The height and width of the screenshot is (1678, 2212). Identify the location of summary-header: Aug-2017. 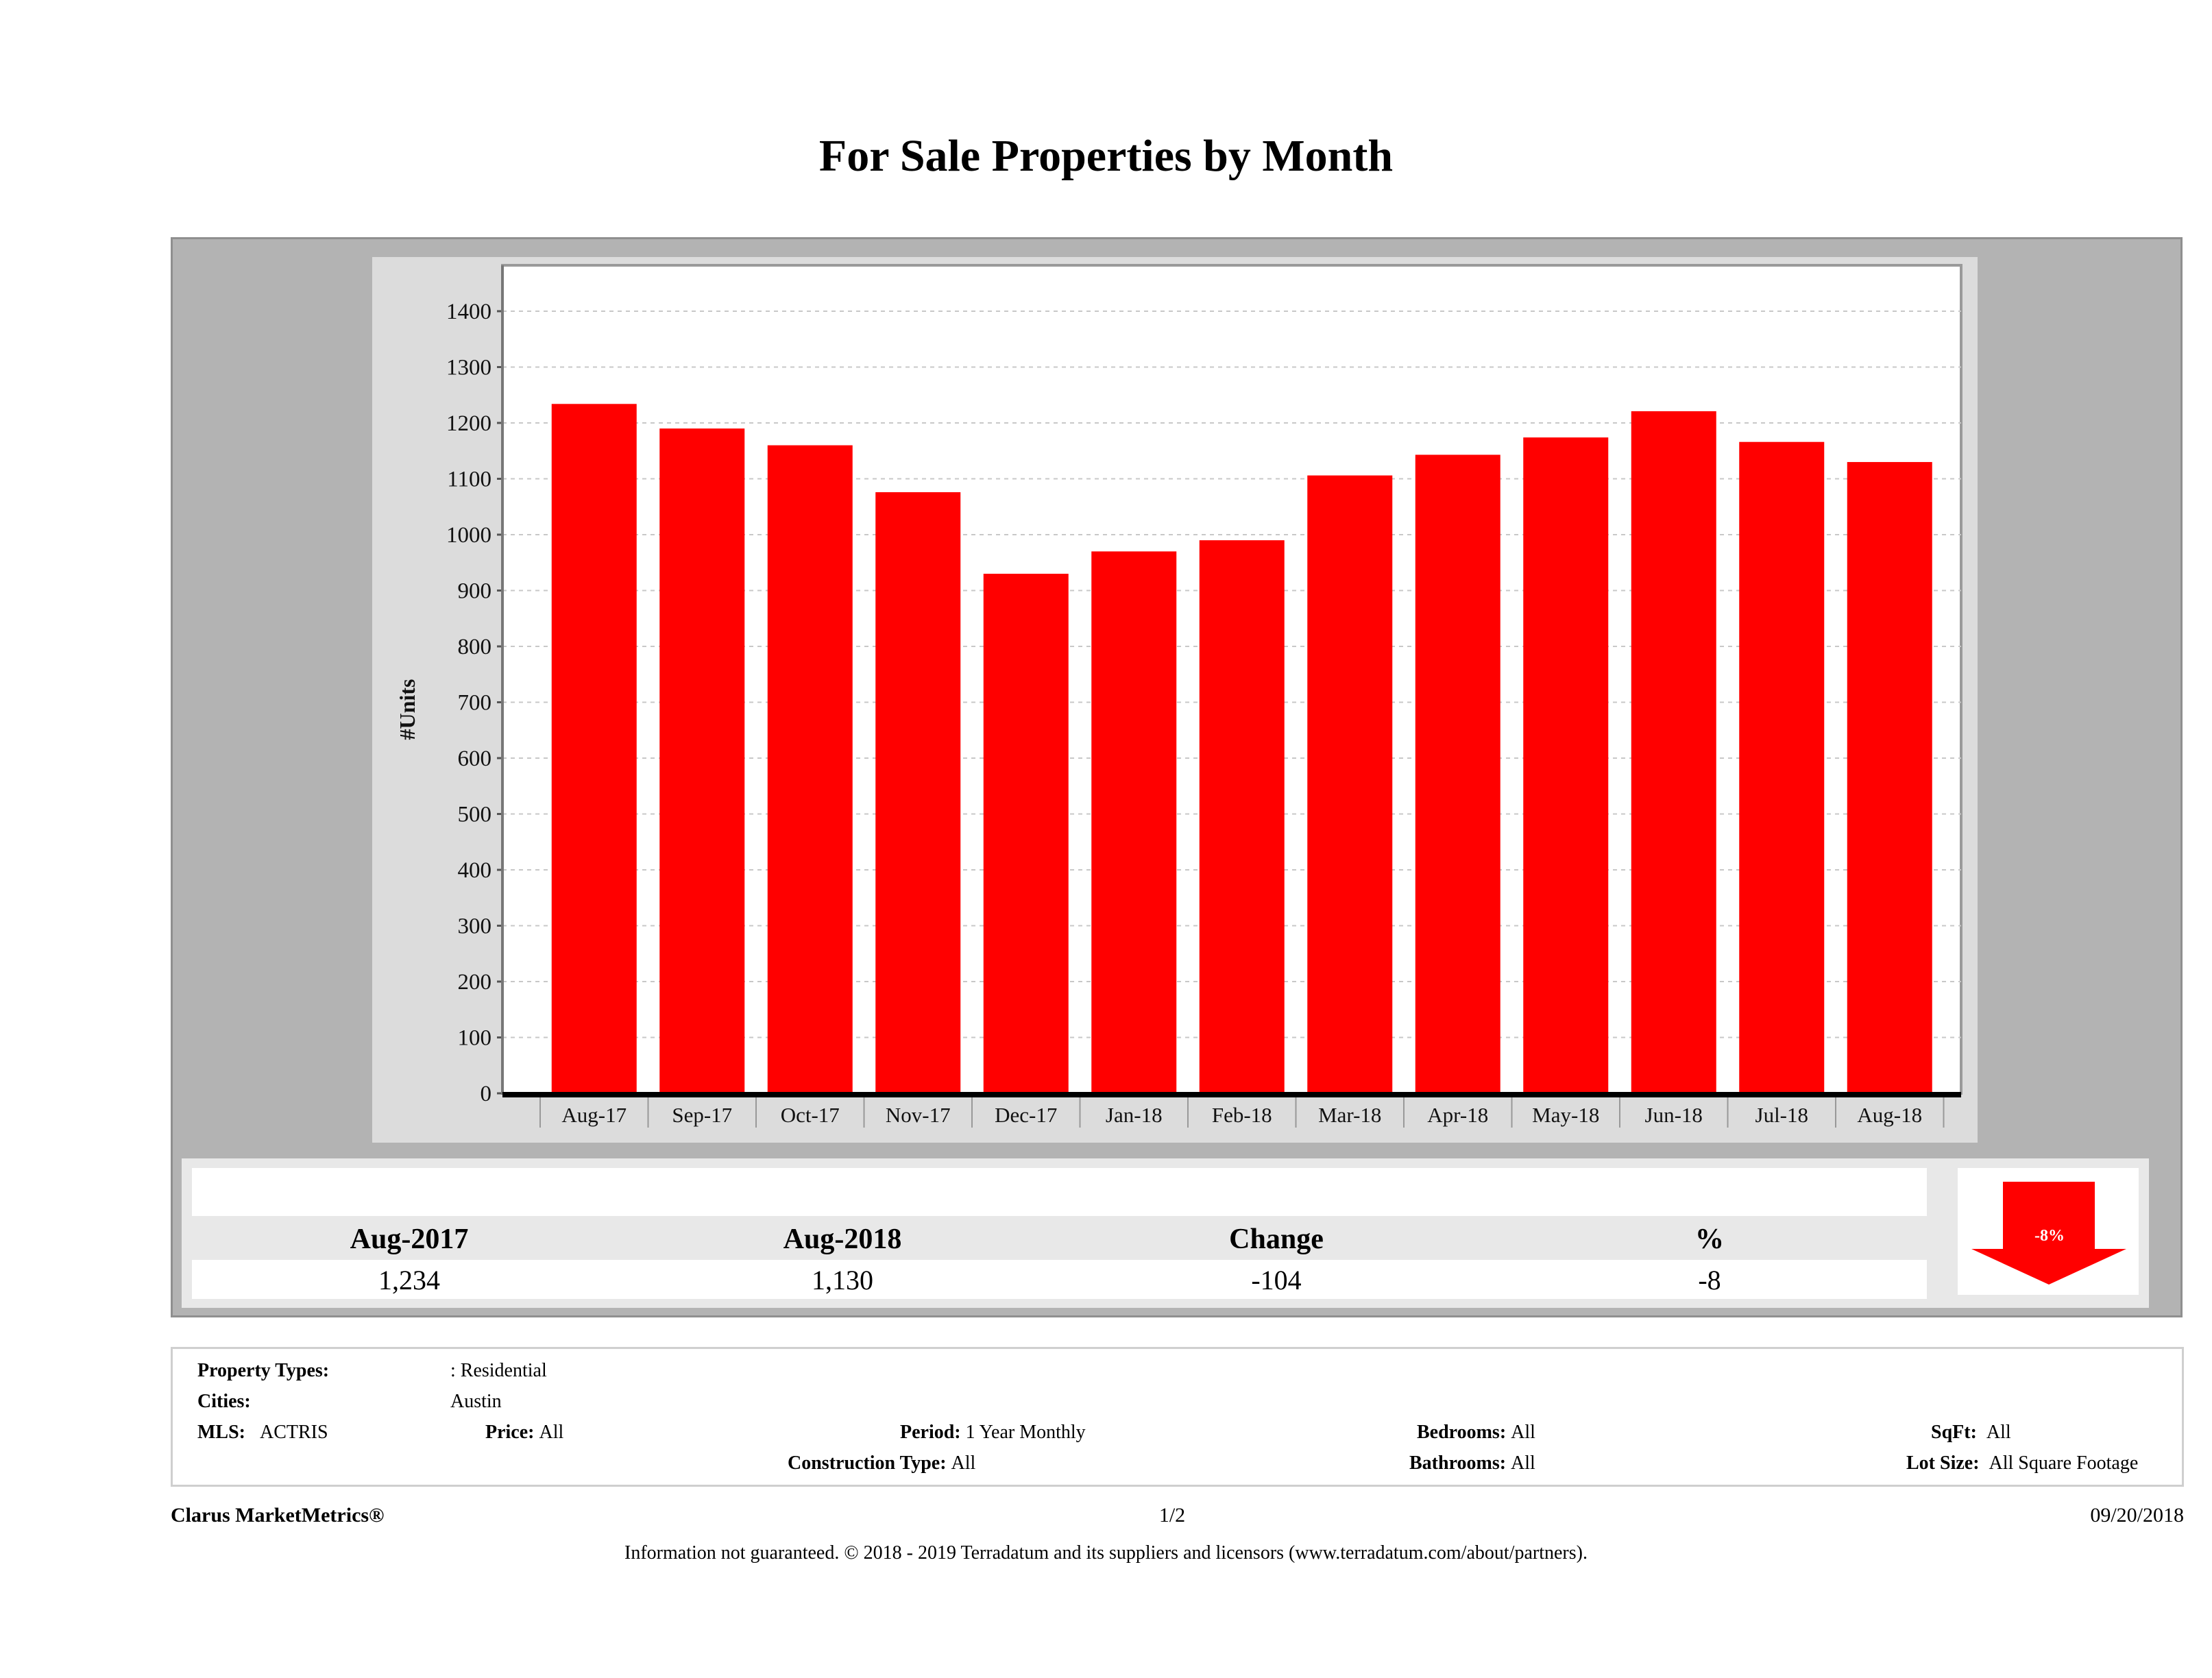
(409, 1239).